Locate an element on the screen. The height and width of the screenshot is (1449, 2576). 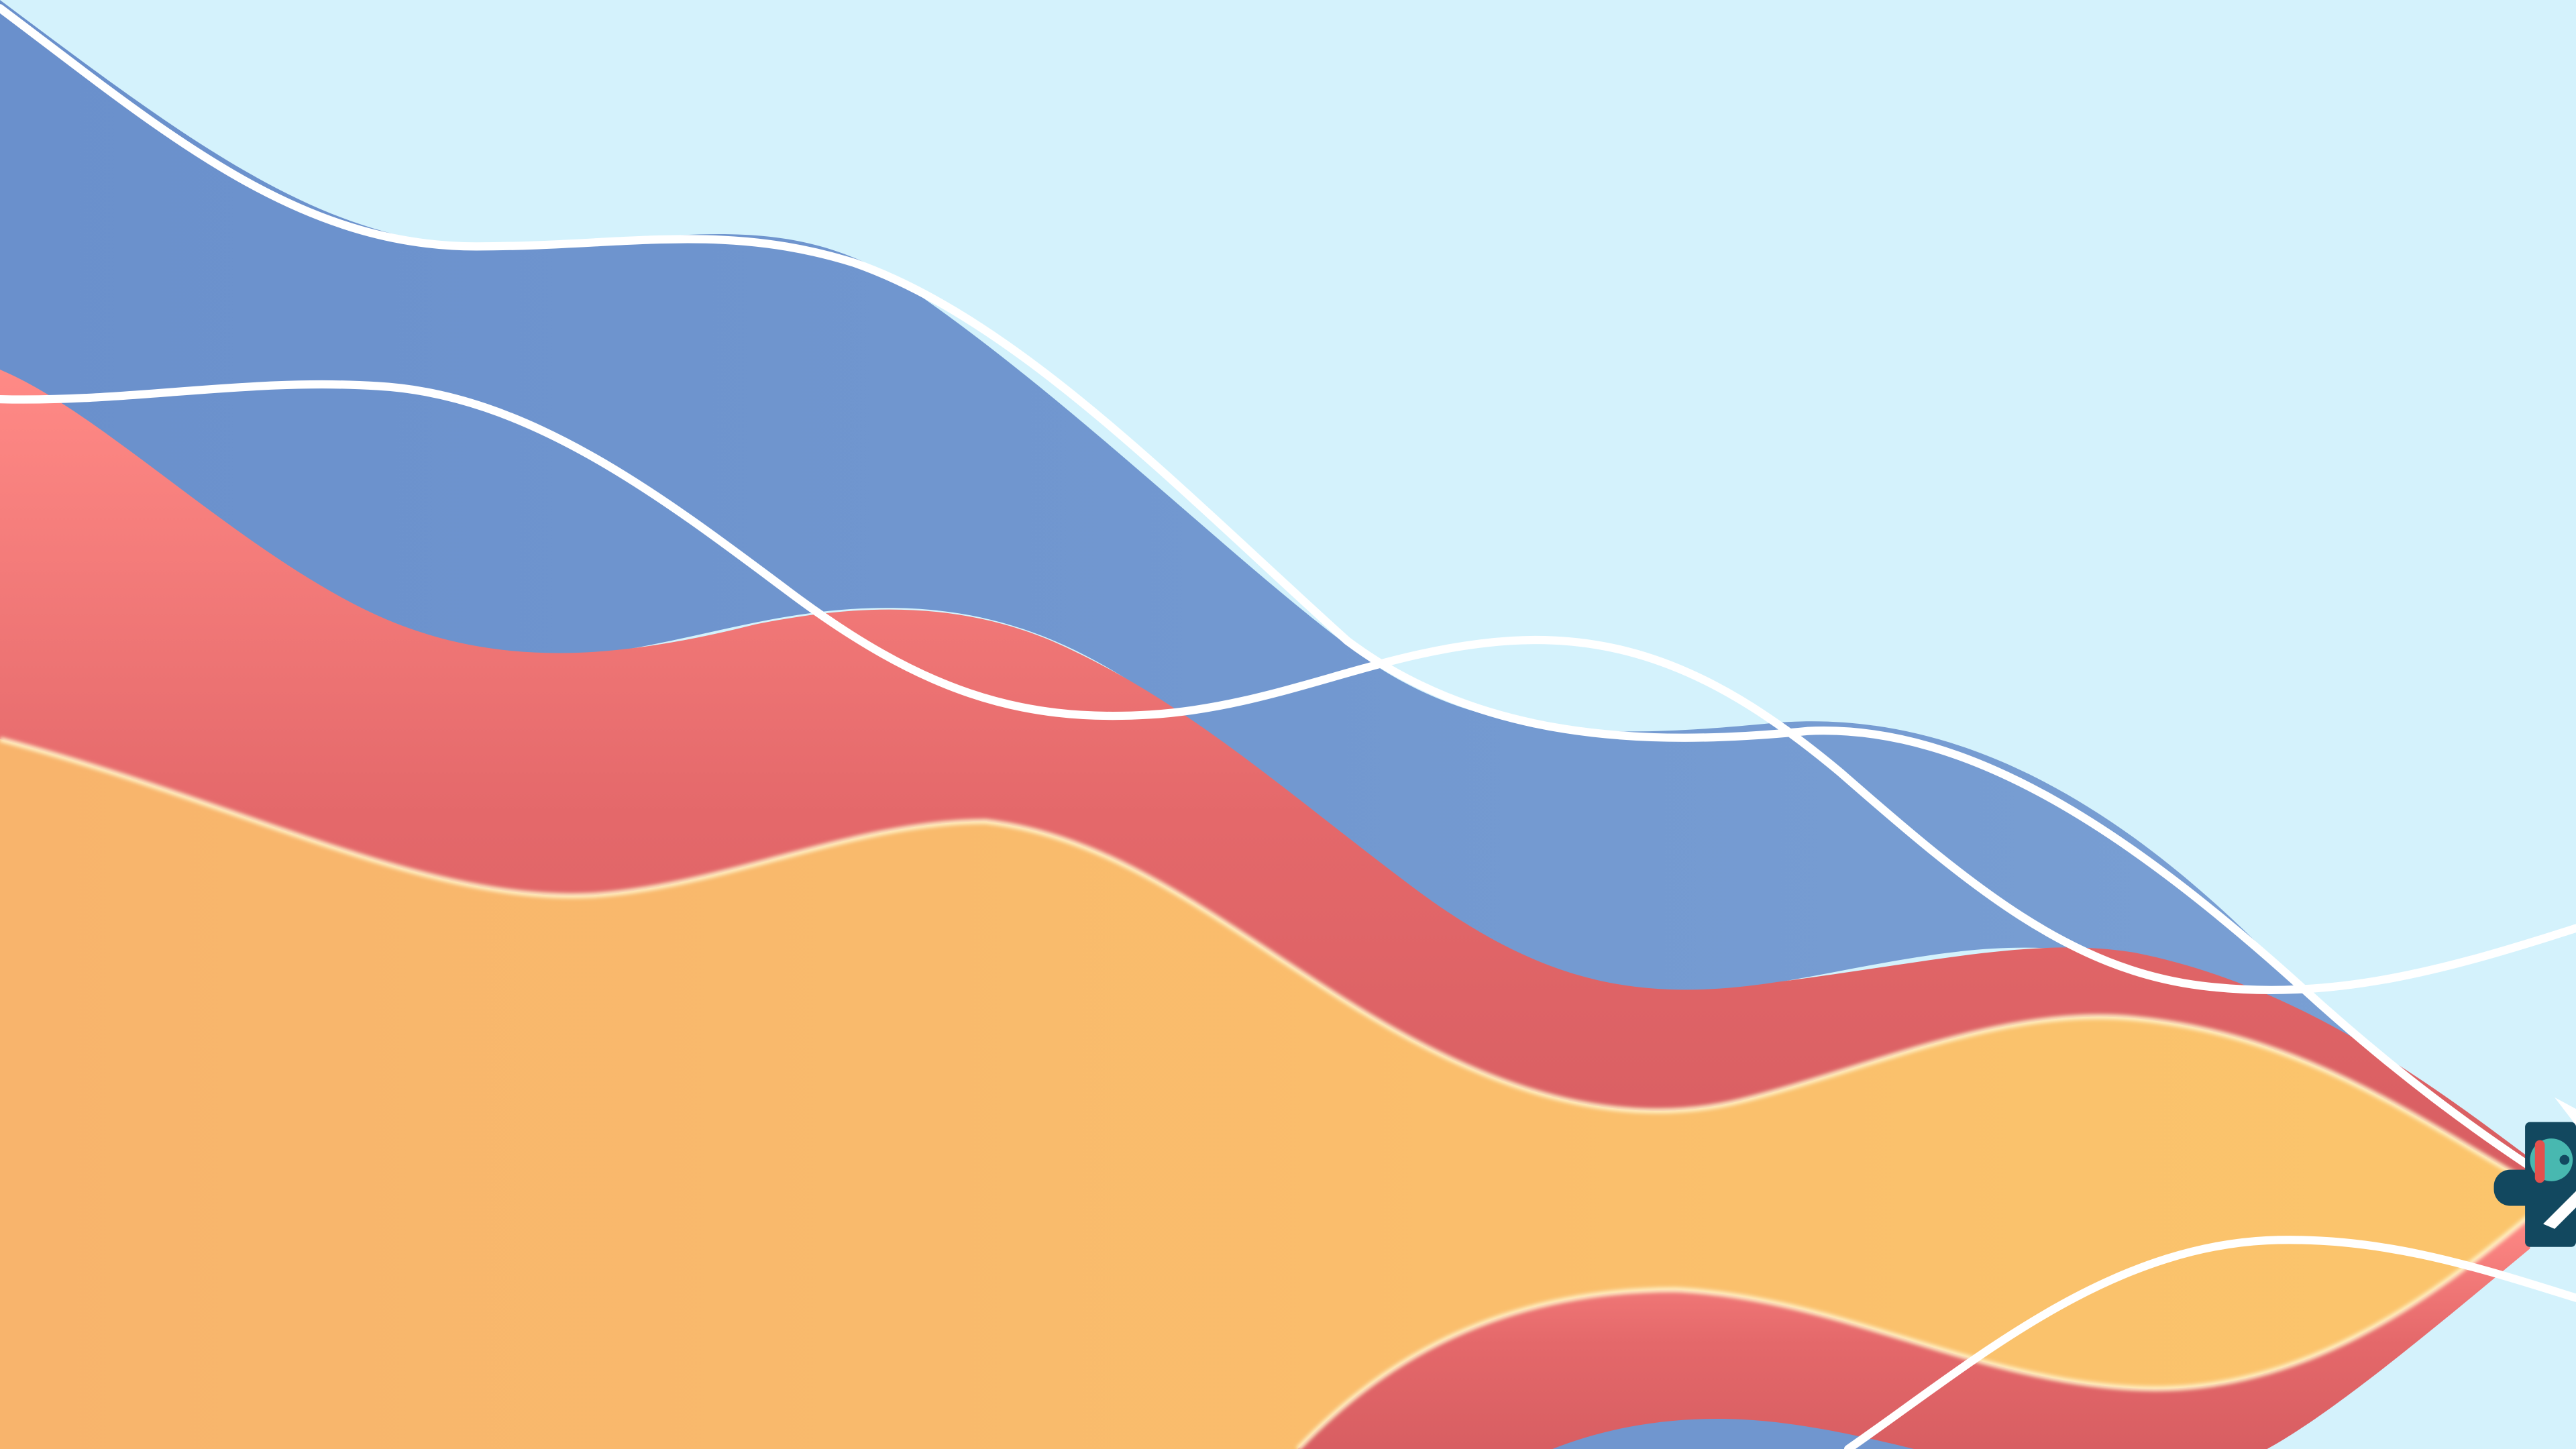
figure-icon is located at coordinates (2534, 1172).